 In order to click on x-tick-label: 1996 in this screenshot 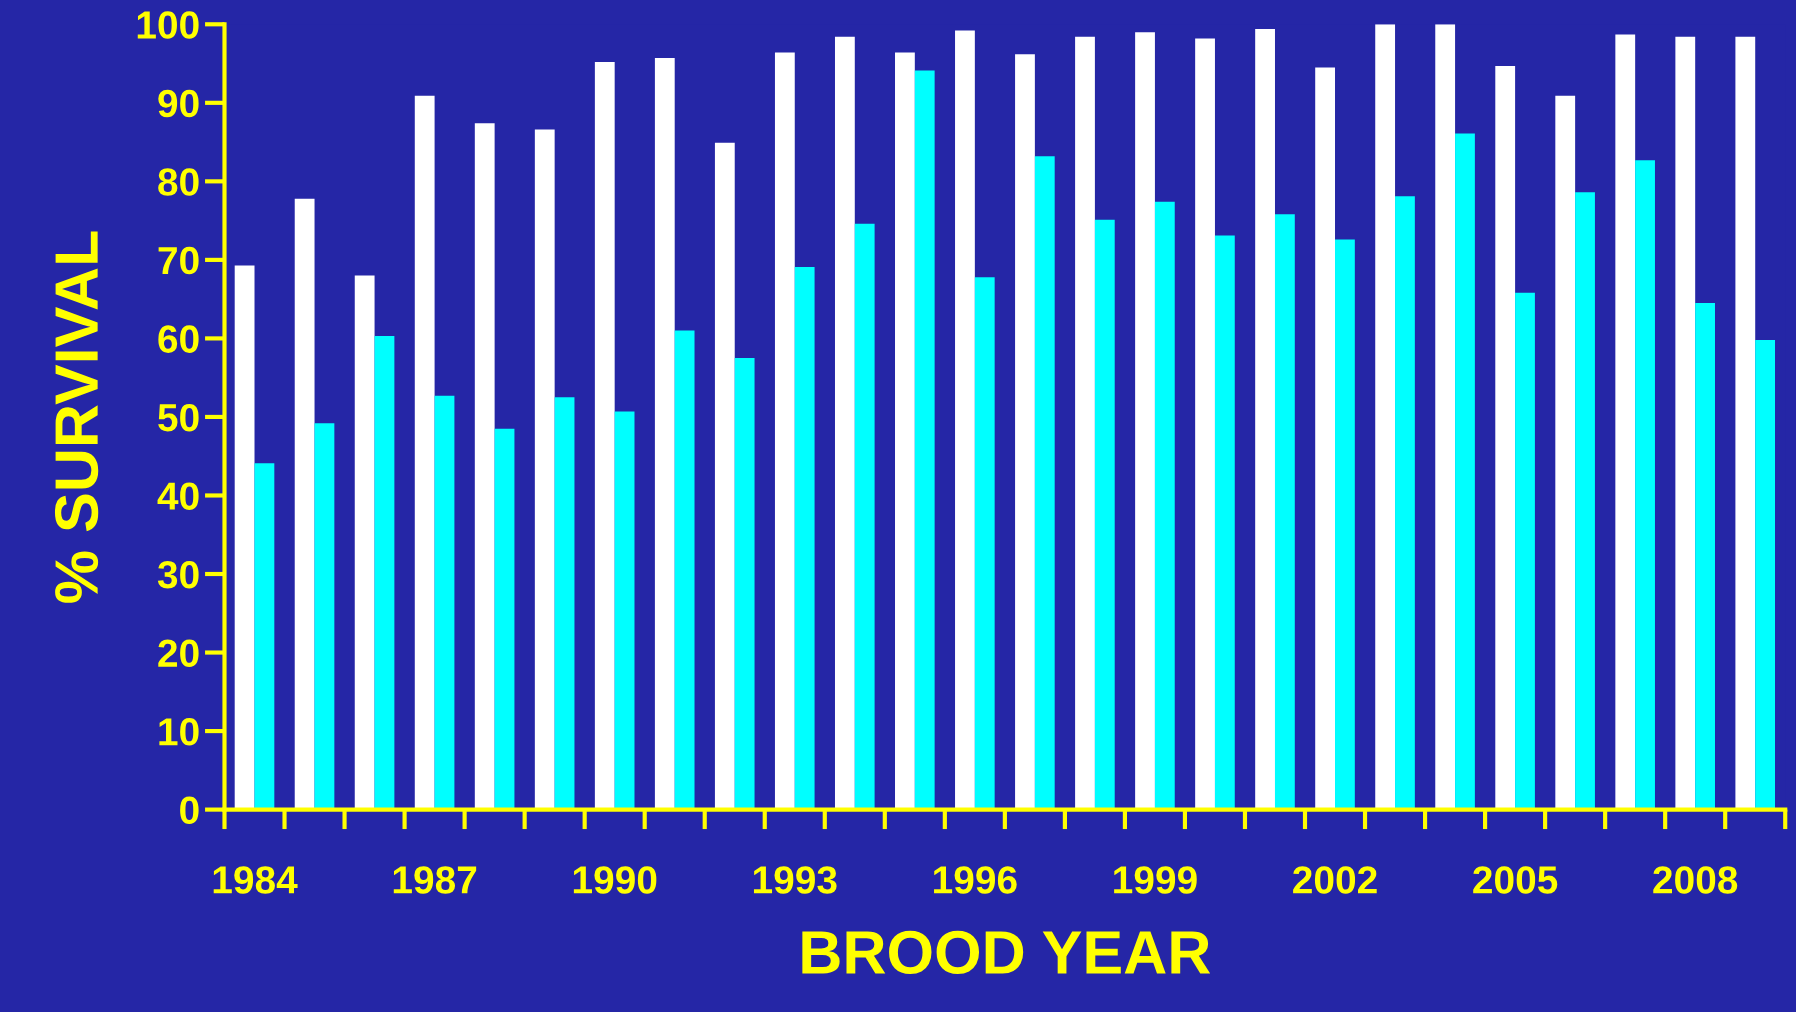, I will do `click(975, 880)`.